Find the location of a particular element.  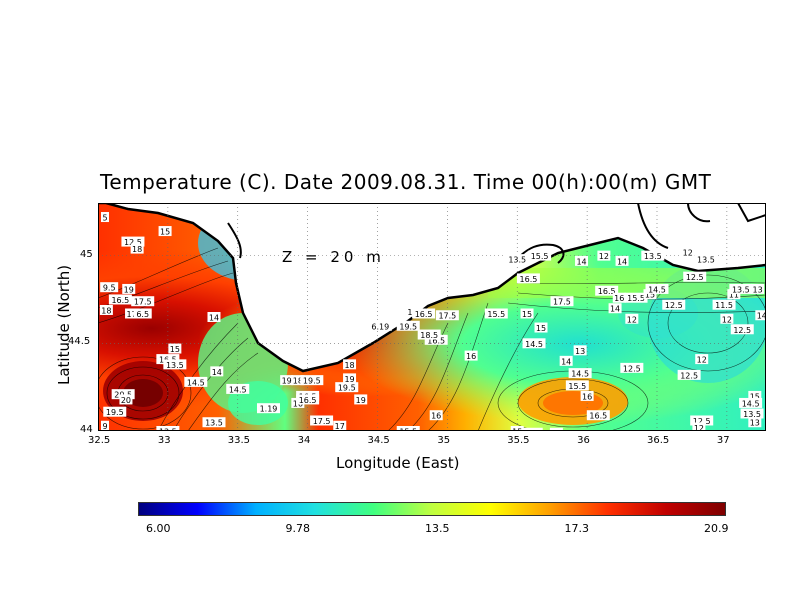

coastline-azov is located at coordinates (653, 226).